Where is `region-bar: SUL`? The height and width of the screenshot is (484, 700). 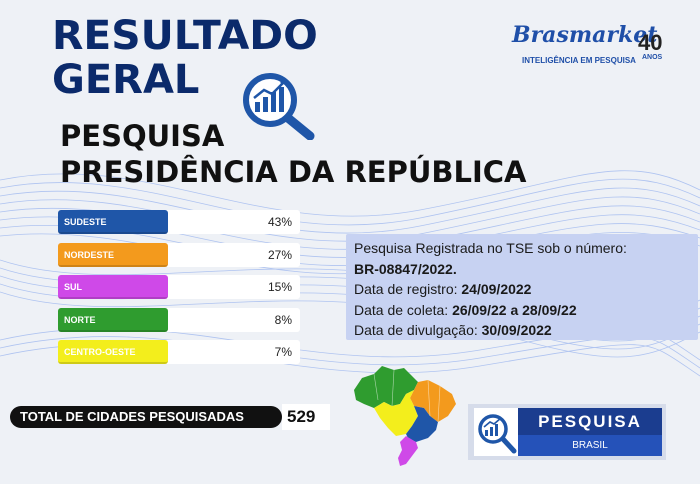 region-bar: SUL is located at coordinates (113, 287).